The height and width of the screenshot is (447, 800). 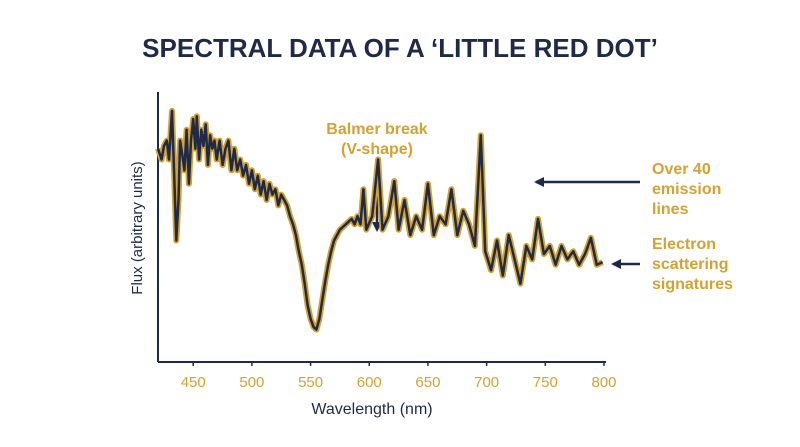 I want to click on annotation: signatures, so click(x=692, y=284).